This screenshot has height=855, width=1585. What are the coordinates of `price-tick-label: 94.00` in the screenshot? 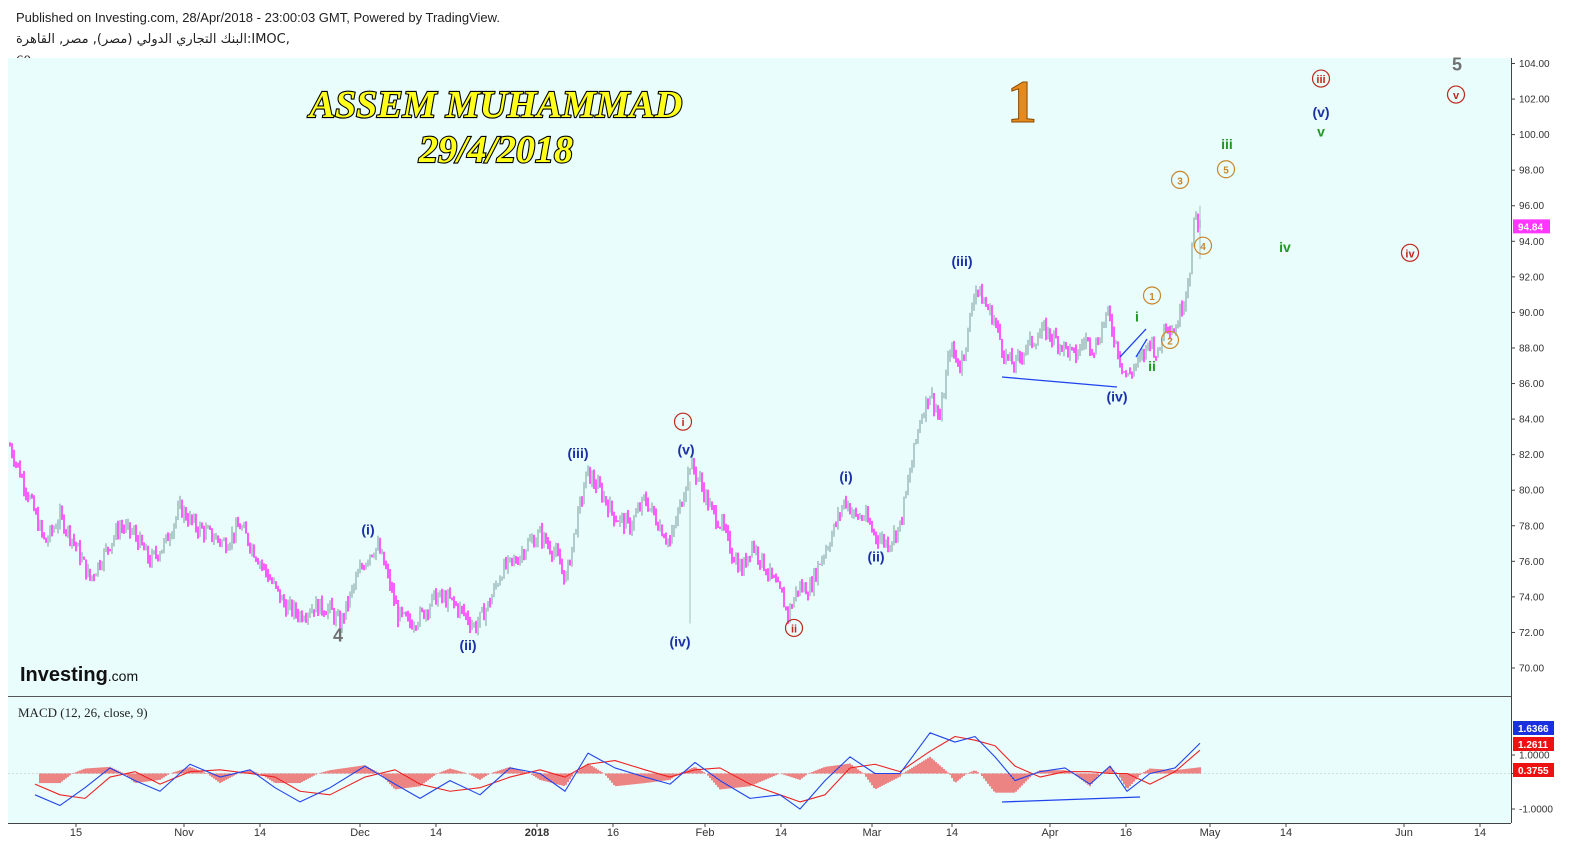 It's located at (1531, 242).